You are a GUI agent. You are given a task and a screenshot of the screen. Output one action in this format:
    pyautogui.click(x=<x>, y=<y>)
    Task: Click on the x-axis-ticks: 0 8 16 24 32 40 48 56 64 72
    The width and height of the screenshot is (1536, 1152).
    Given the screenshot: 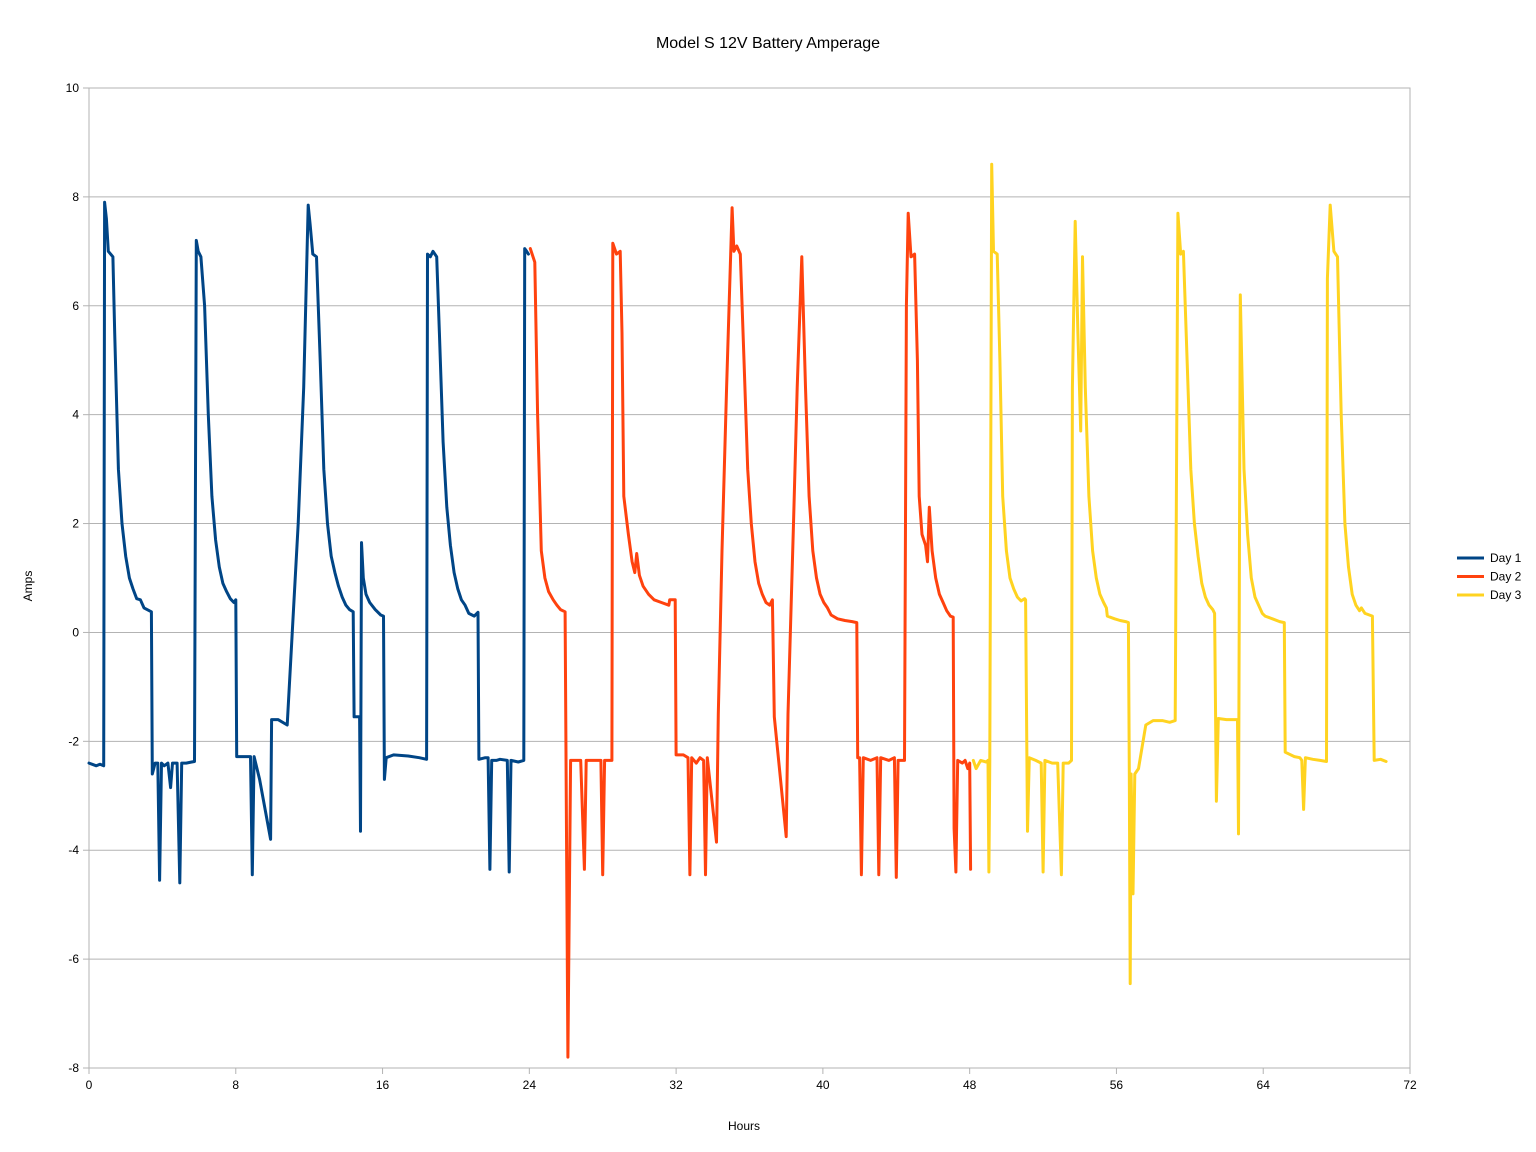 What is the action you would take?
    pyautogui.click(x=751, y=1080)
    